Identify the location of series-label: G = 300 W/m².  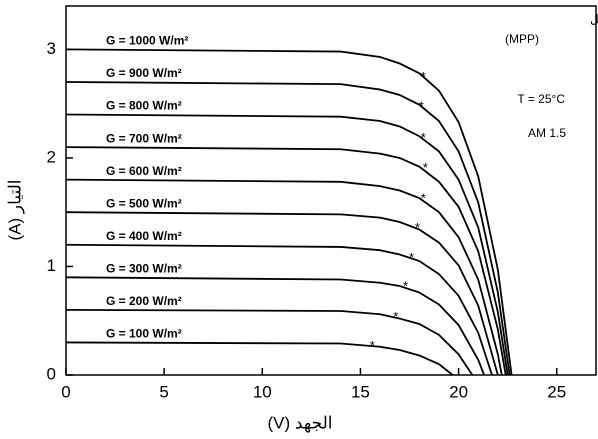
(144, 268).